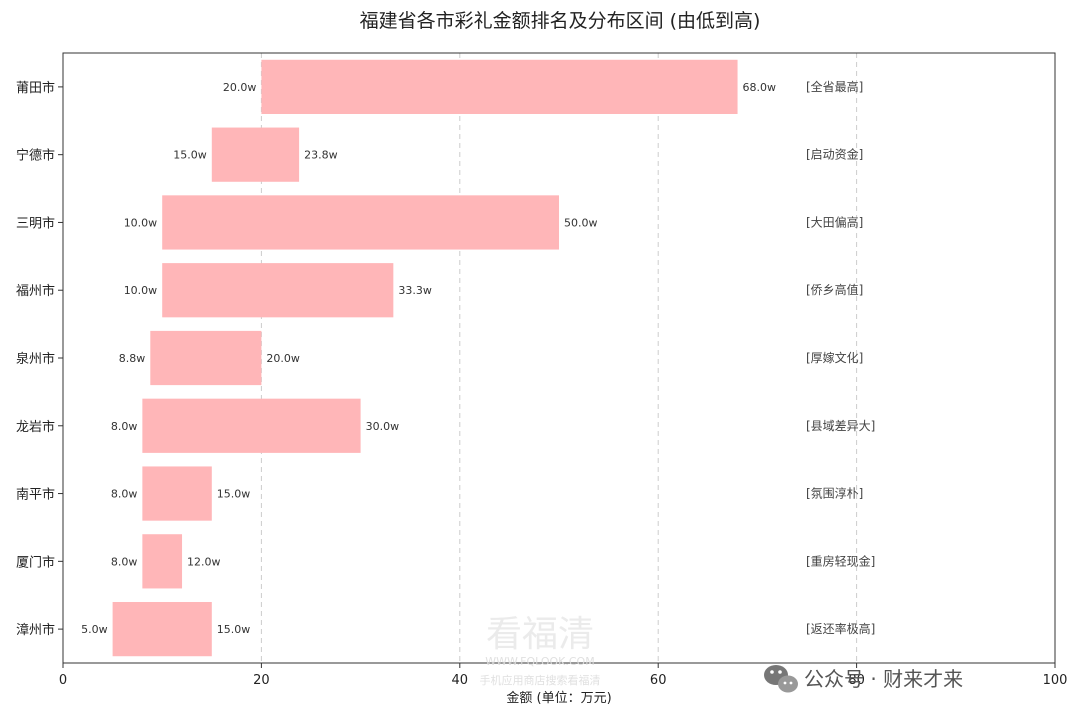  I want to click on annotation-label: [重房轻现金], so click(840, 560).